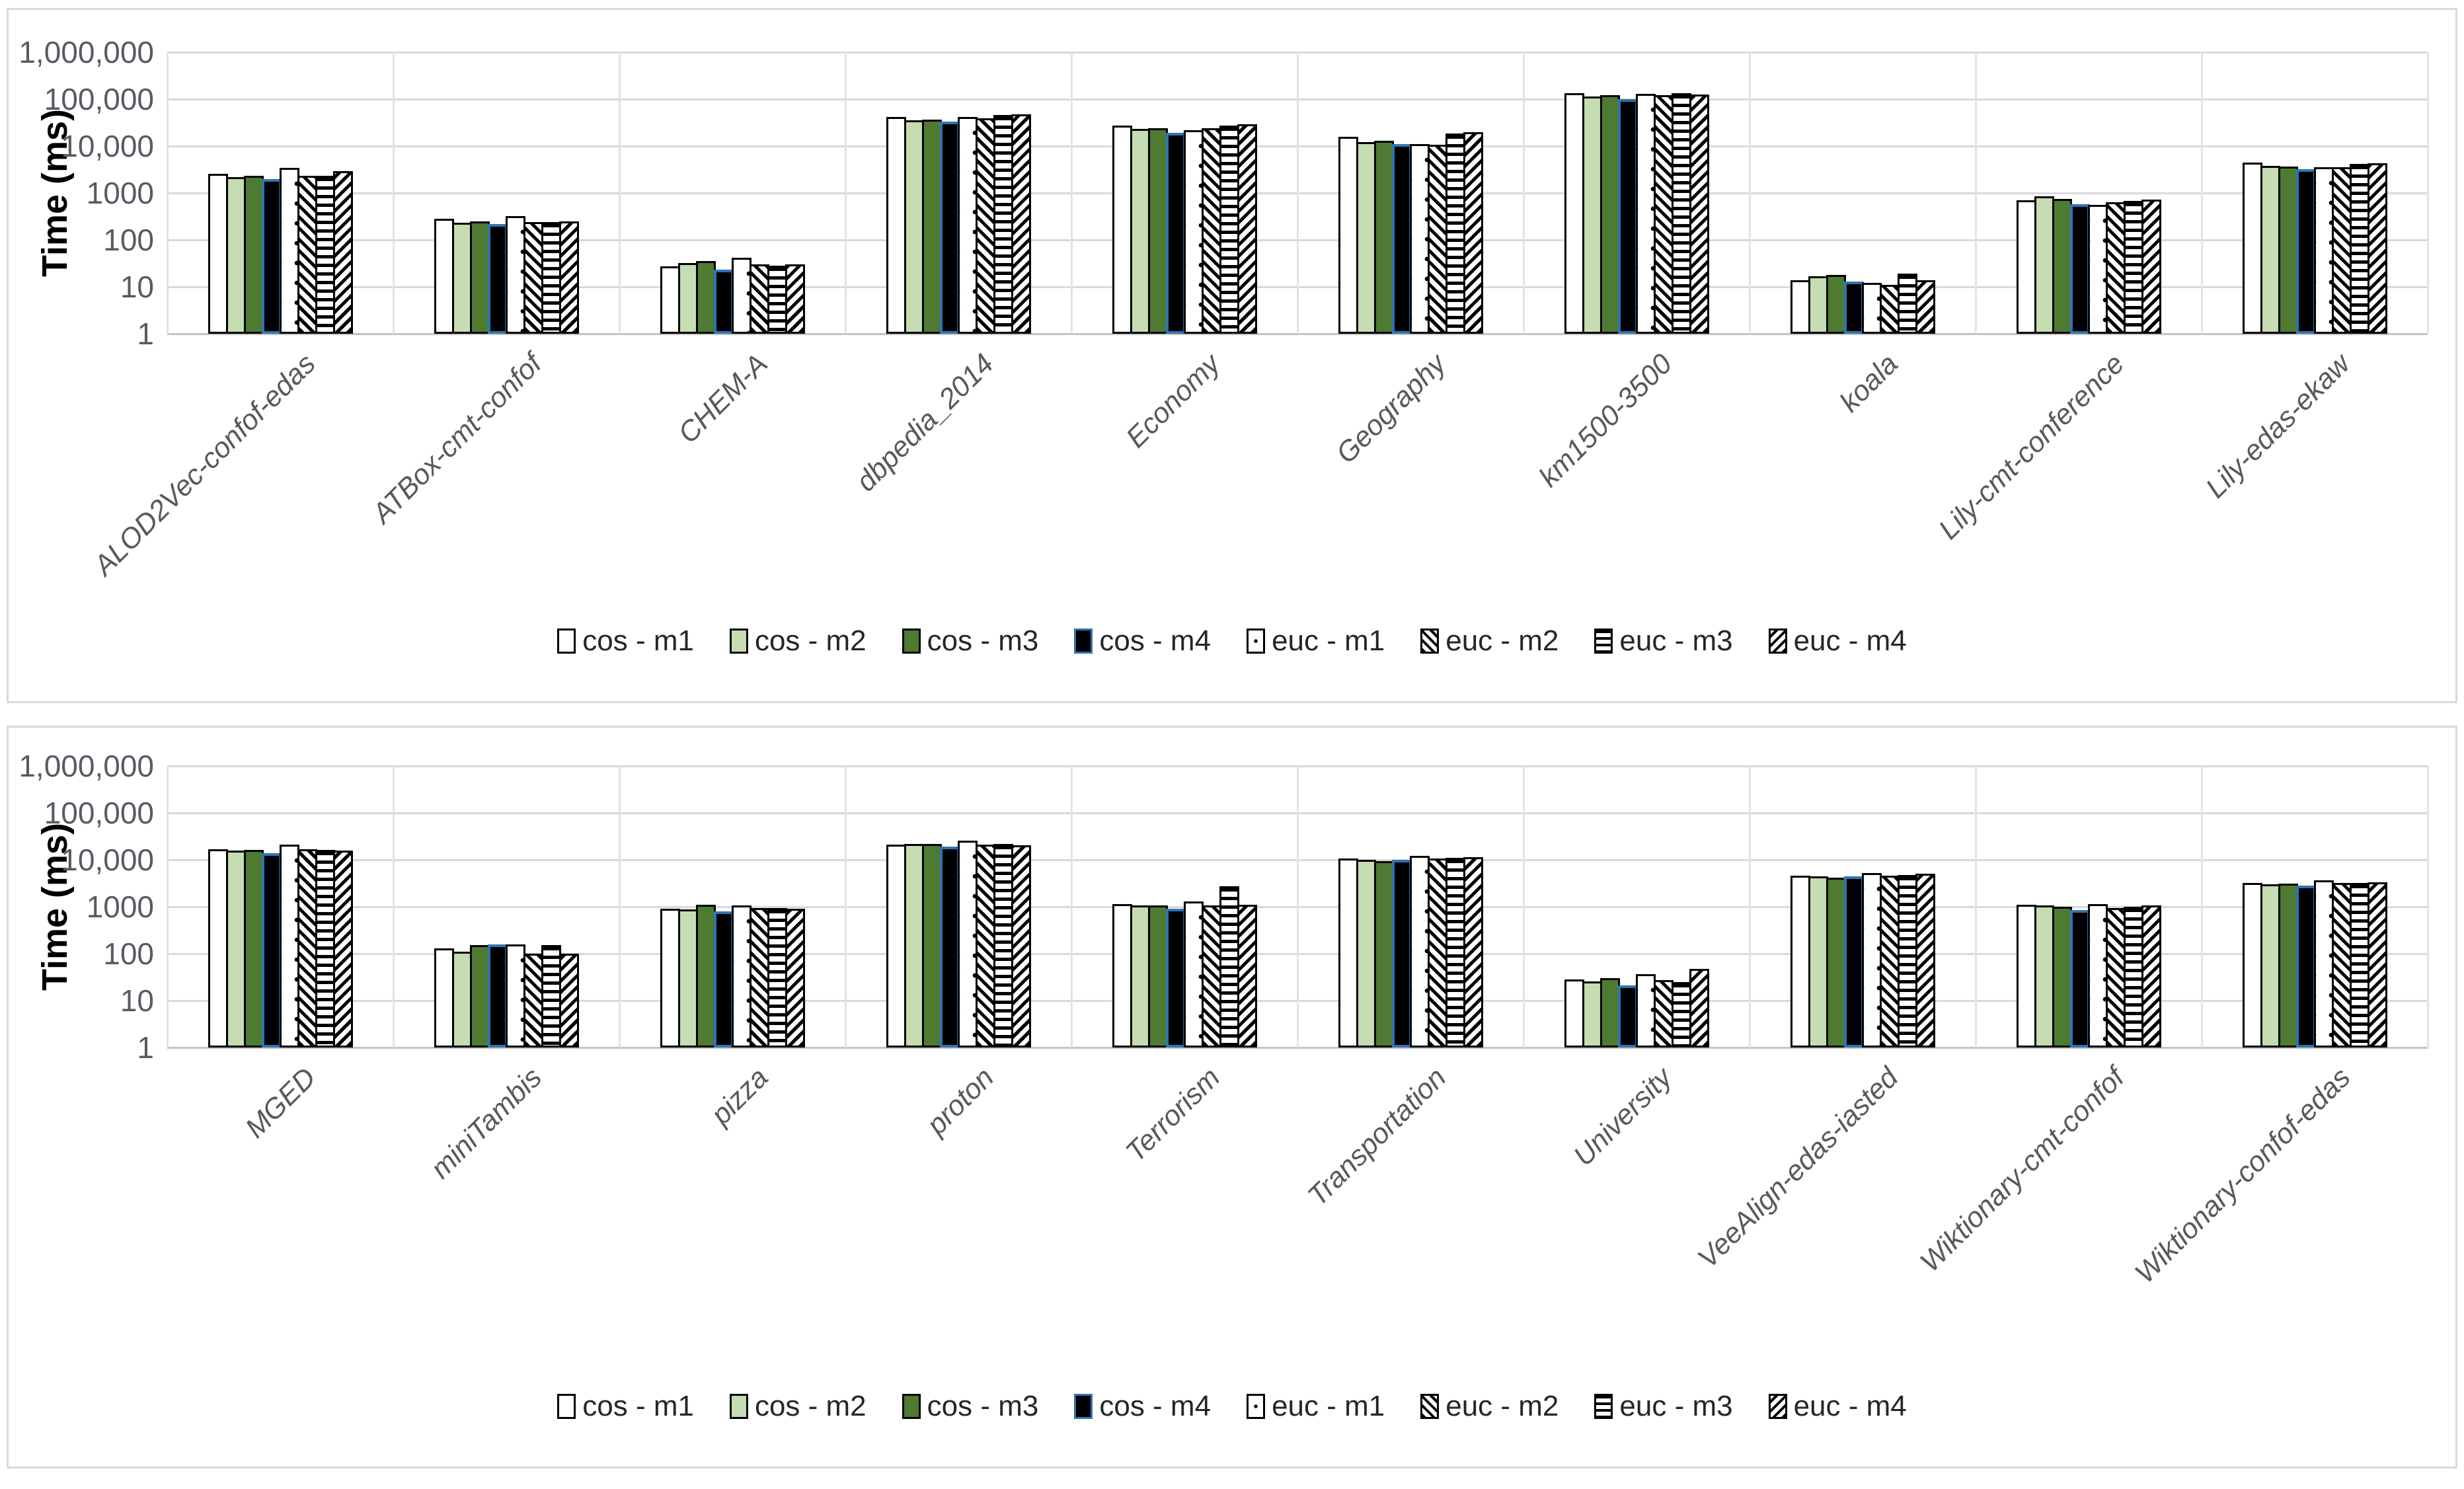  I want to click on bar-cos-m2-miniTambis, so click(461, 1000).